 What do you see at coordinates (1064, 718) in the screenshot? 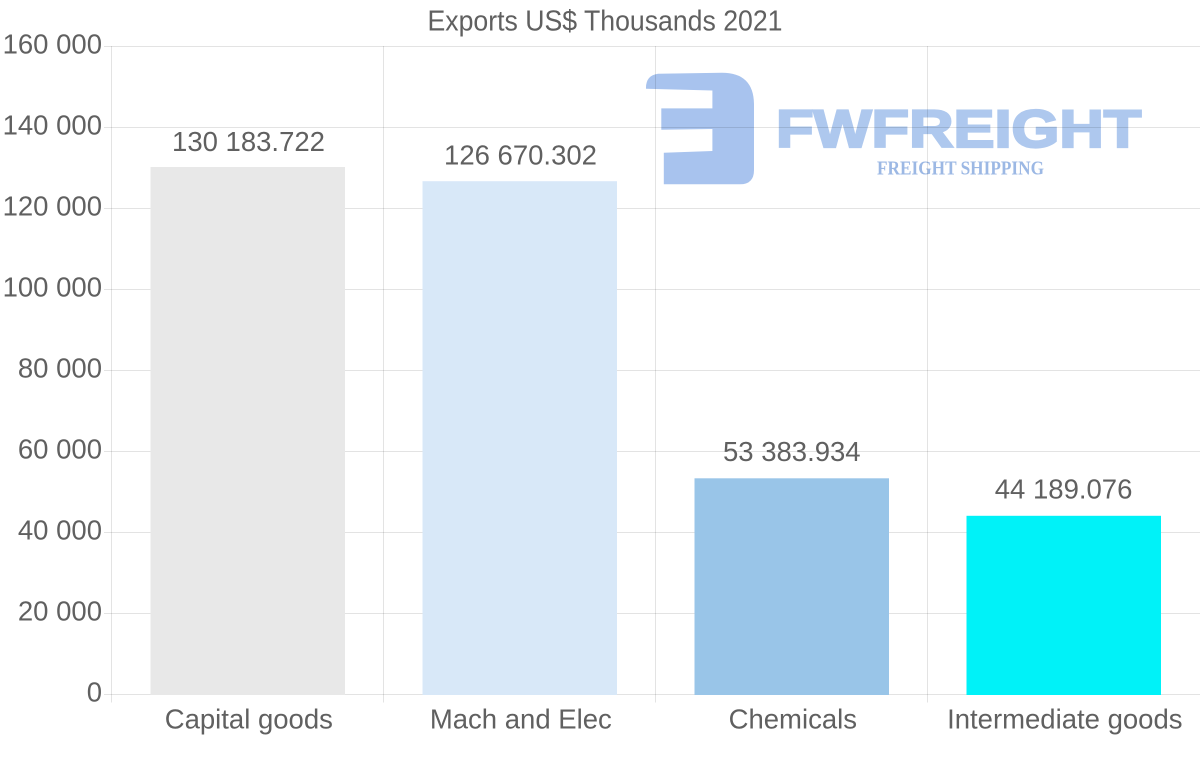
I see `svg-text: Intermediate goods` at bounding box center [1064, 718].